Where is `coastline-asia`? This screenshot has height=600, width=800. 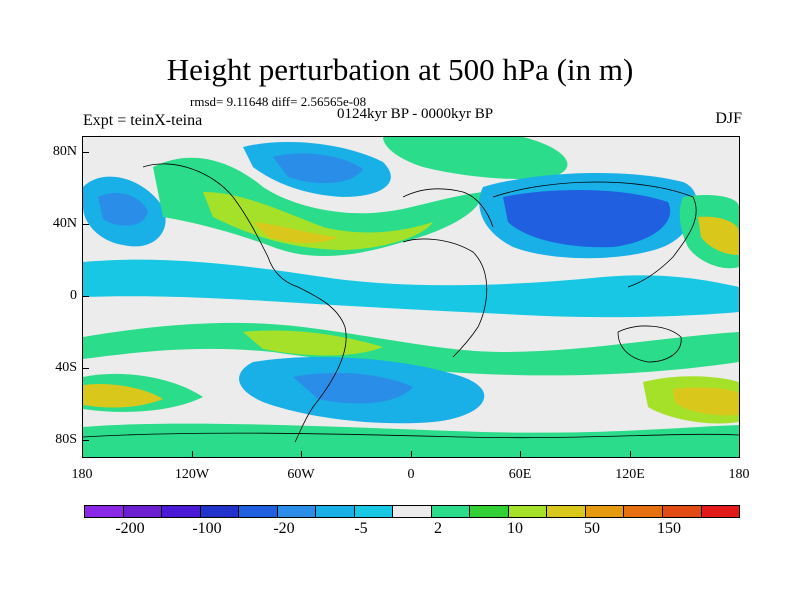
coastline-asia is located at coordinates (594, 234).